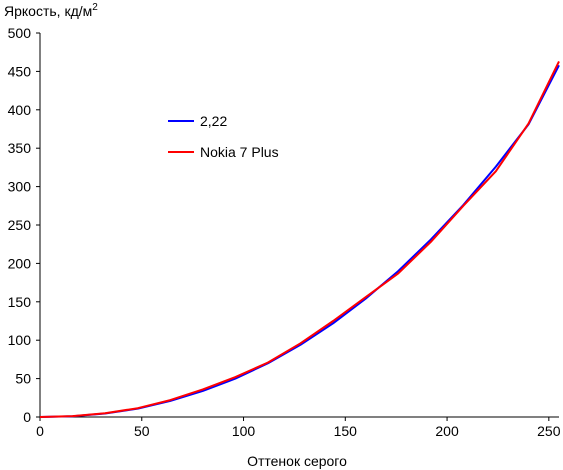 Image resolution: width=563 pixels, height=470 pixels. What do you see at coordinates (23, 379) in the screenshot?
I see `y-tick-label: 50` at bounding box center [23, 379].